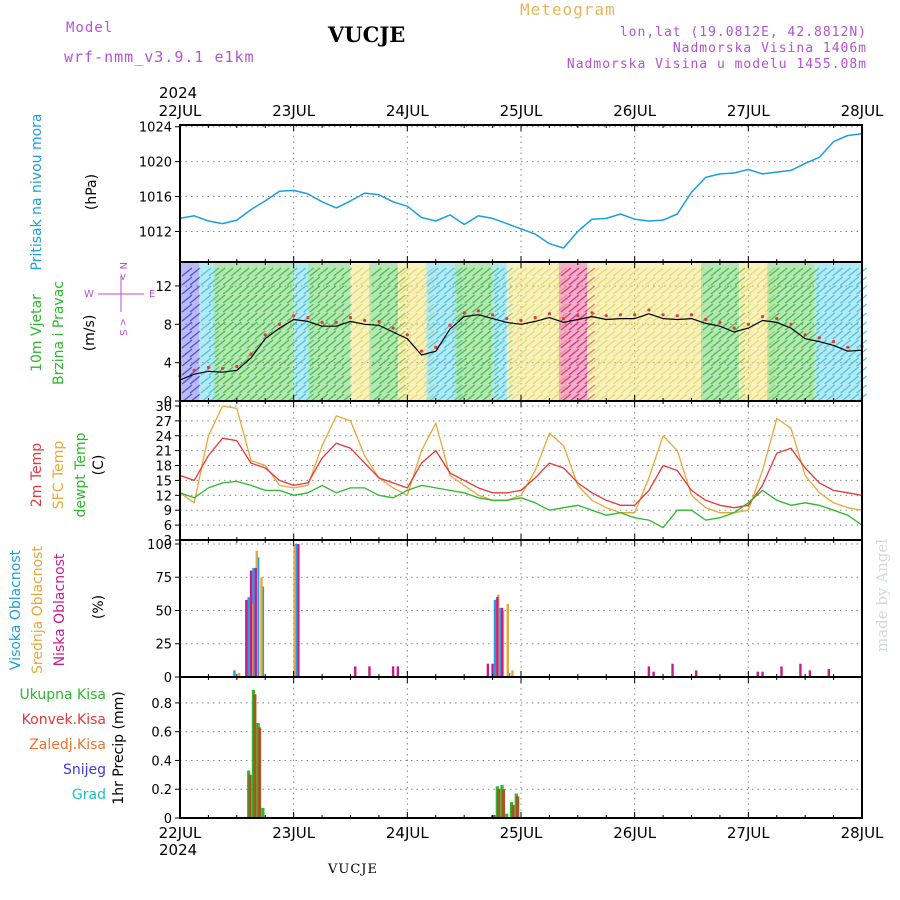 The width and height of the screenshot is (900, 900). I want to click on wind-dir-s: < S, so click(122, 327).